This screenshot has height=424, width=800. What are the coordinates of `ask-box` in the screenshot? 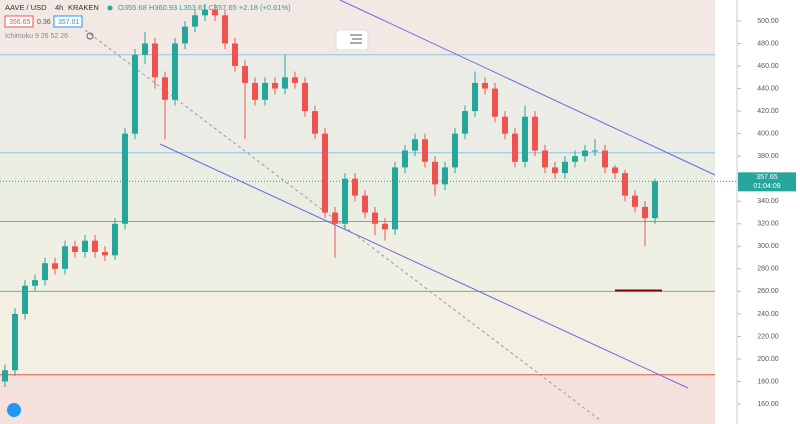 It's located at (68, 21).